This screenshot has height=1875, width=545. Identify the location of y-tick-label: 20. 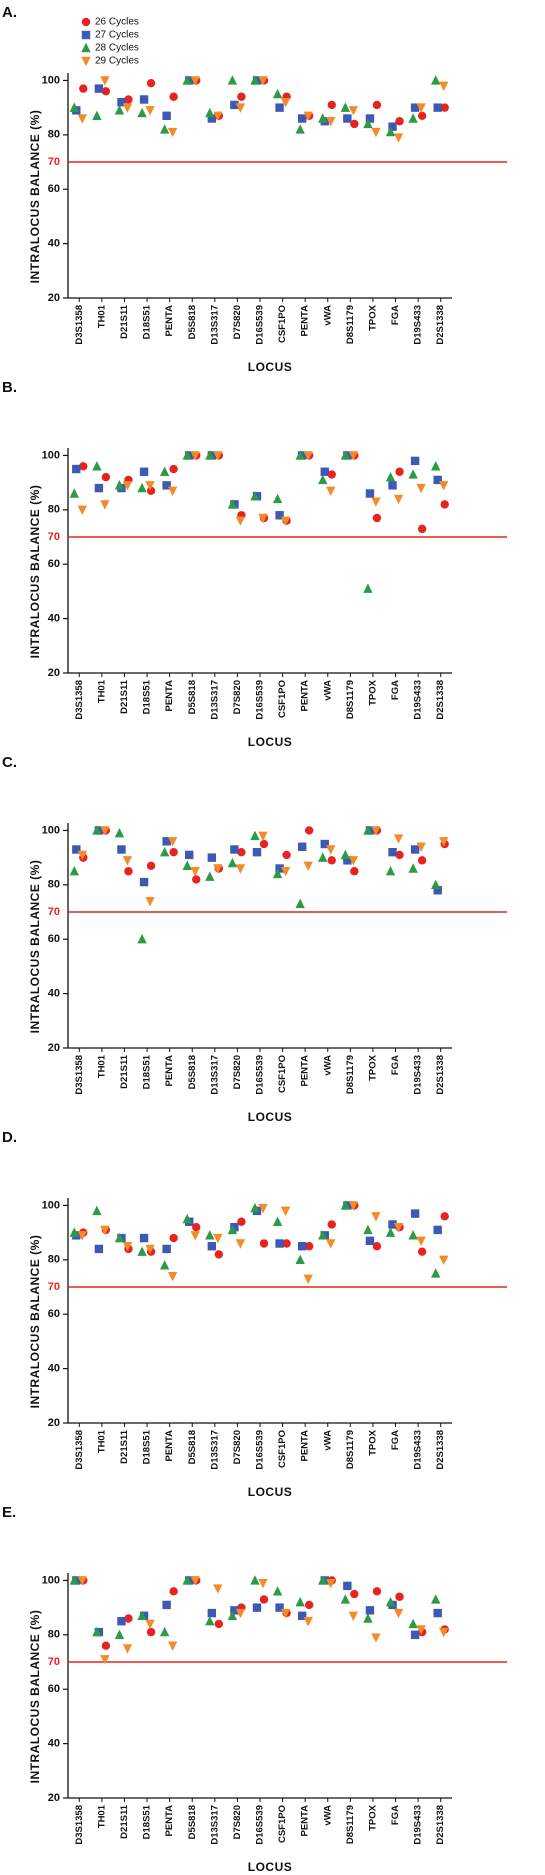
(54, 1048).